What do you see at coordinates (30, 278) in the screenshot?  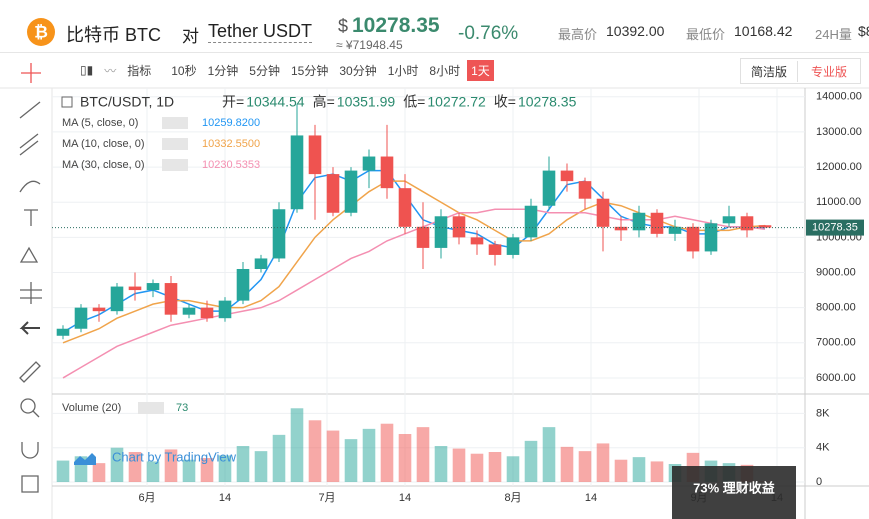 I see `draw-tools` at bounding box center [30, 278].